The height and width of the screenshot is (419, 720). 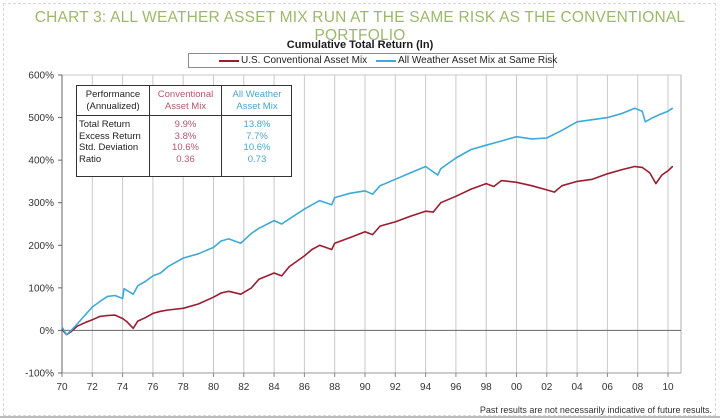 I want to click on legend-item-all-weather: All Weather Asset Mix at Same Risk, so click(x=466, y=60).